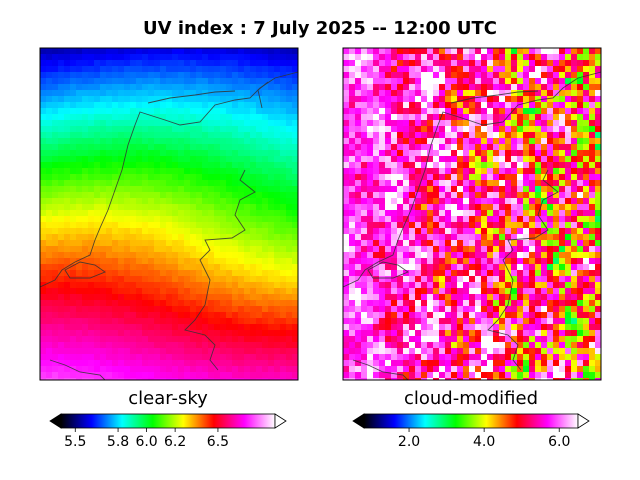 The height and width of the screenshot is (480, 640). What do you see at coordinates (280, 421) in the screenshot?
I see `clear-sky-colorbar-max-extend` at bounding box center [280, 421].